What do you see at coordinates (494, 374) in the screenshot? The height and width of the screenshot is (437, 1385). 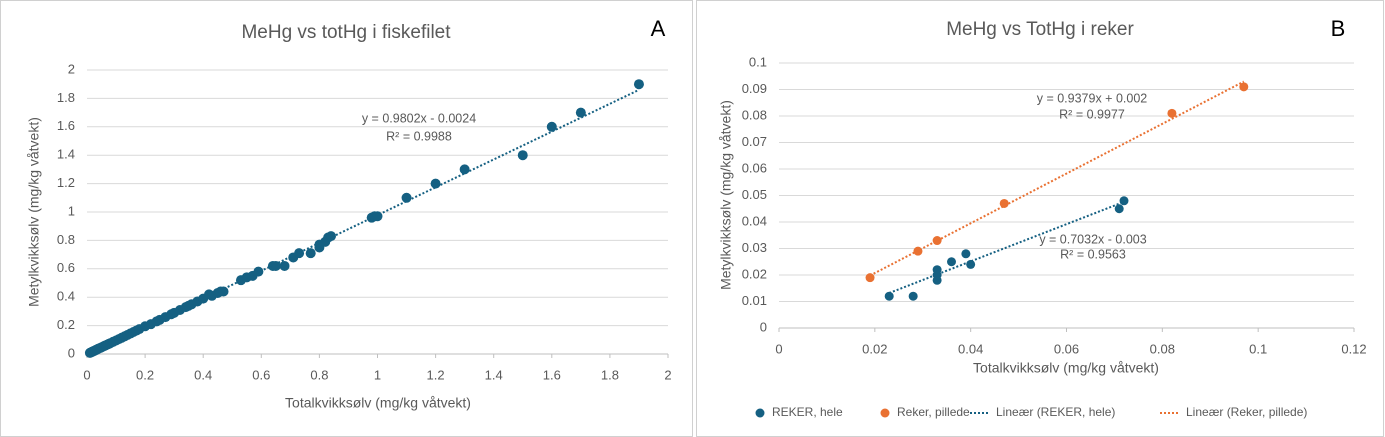 I see `x-tick-label: 1.4` at bounding box center [494, 374].